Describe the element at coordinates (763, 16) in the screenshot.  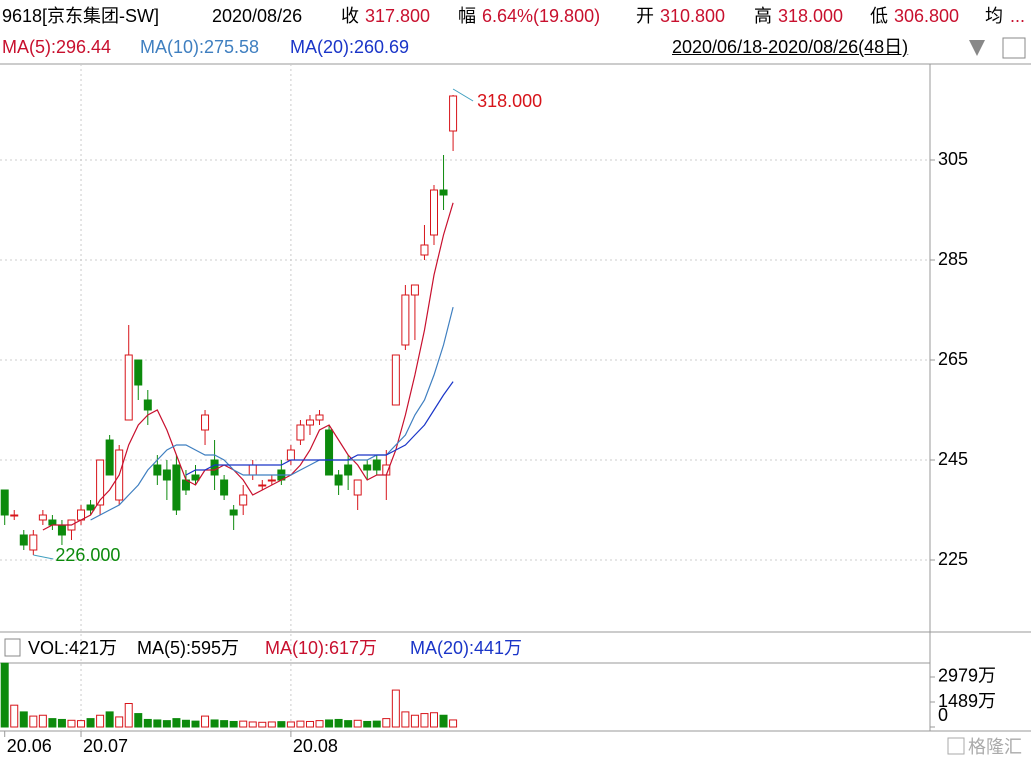
I see `field-label: 高` at that location.